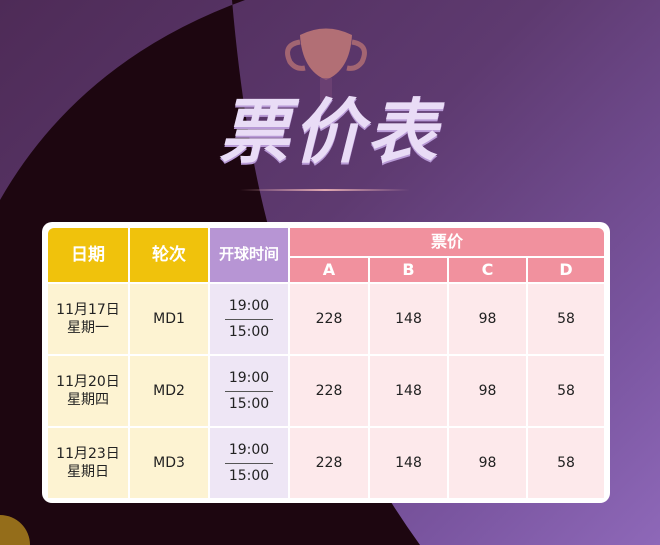 The height and width of the screenshot is (545, 660). I want to click on header-time: 开球时间, so click(249, 255).